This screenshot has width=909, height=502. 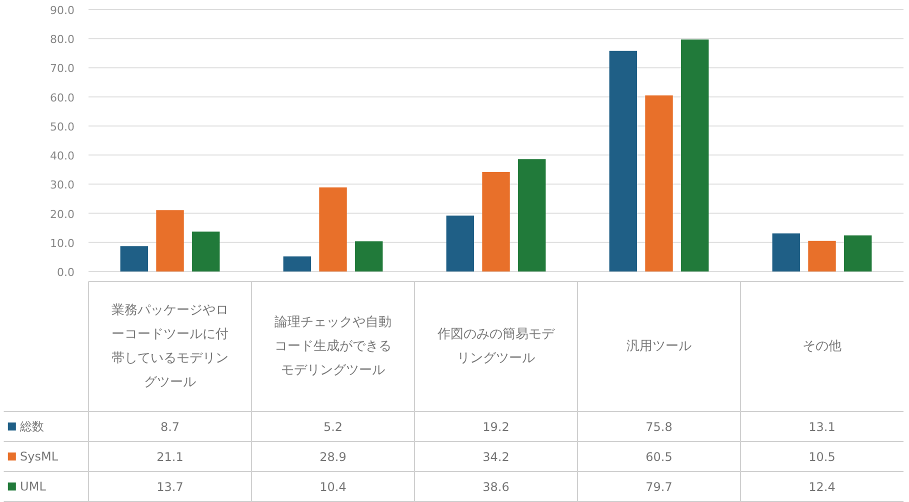 What do you see at coordinates (31, 427) in the screenshot?
I see `legend-label: 総数` at bounding box center [31, 427].